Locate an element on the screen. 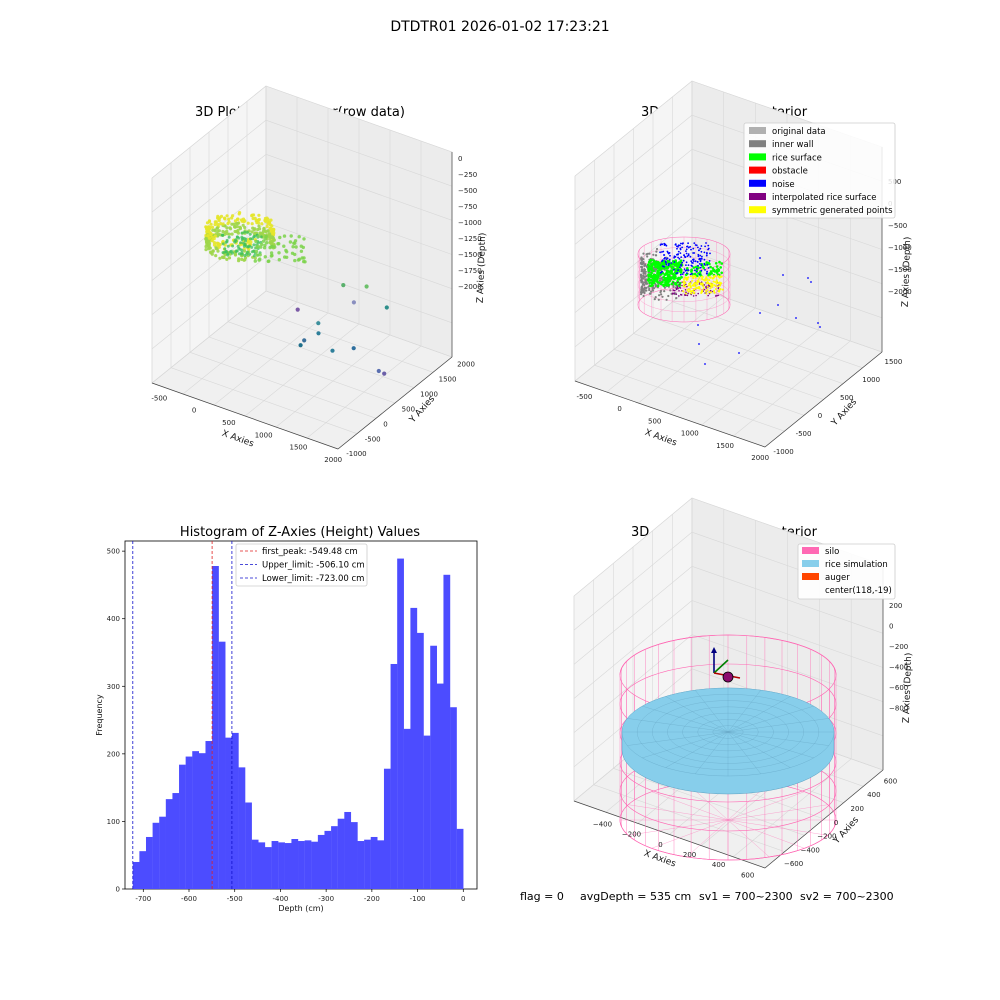 The width and height of the screenshot is (1000, 1000). rice-mesh is located at coordinates (712, 752).